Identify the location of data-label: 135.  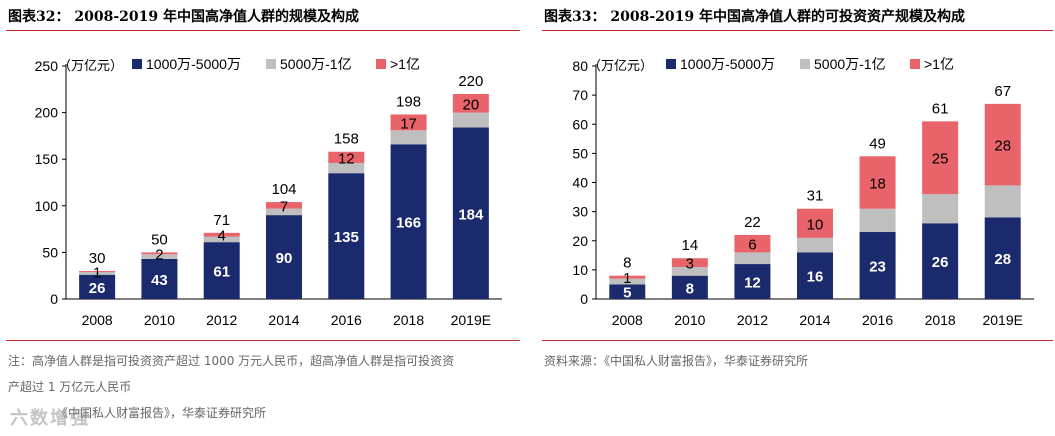
(346, 237).